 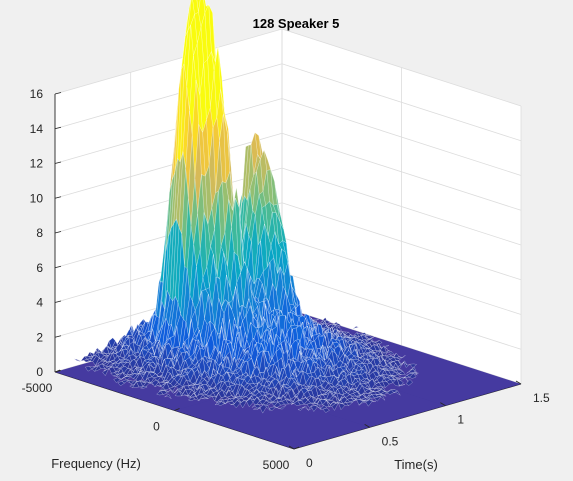 What do you see at coordinates (156, 427) in the screenshot?
I see `frequency-tick-label: 0` at bounding box center [156, 427].